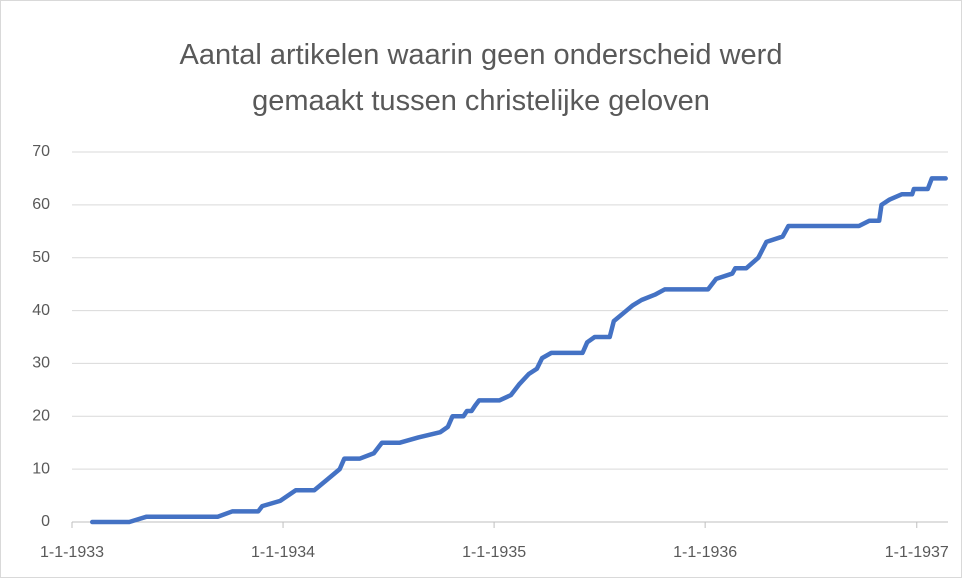  Describe the element at coordinates (494, 552) in the screenshot. I see `x-tick-label: 1-1-1935` at that location.